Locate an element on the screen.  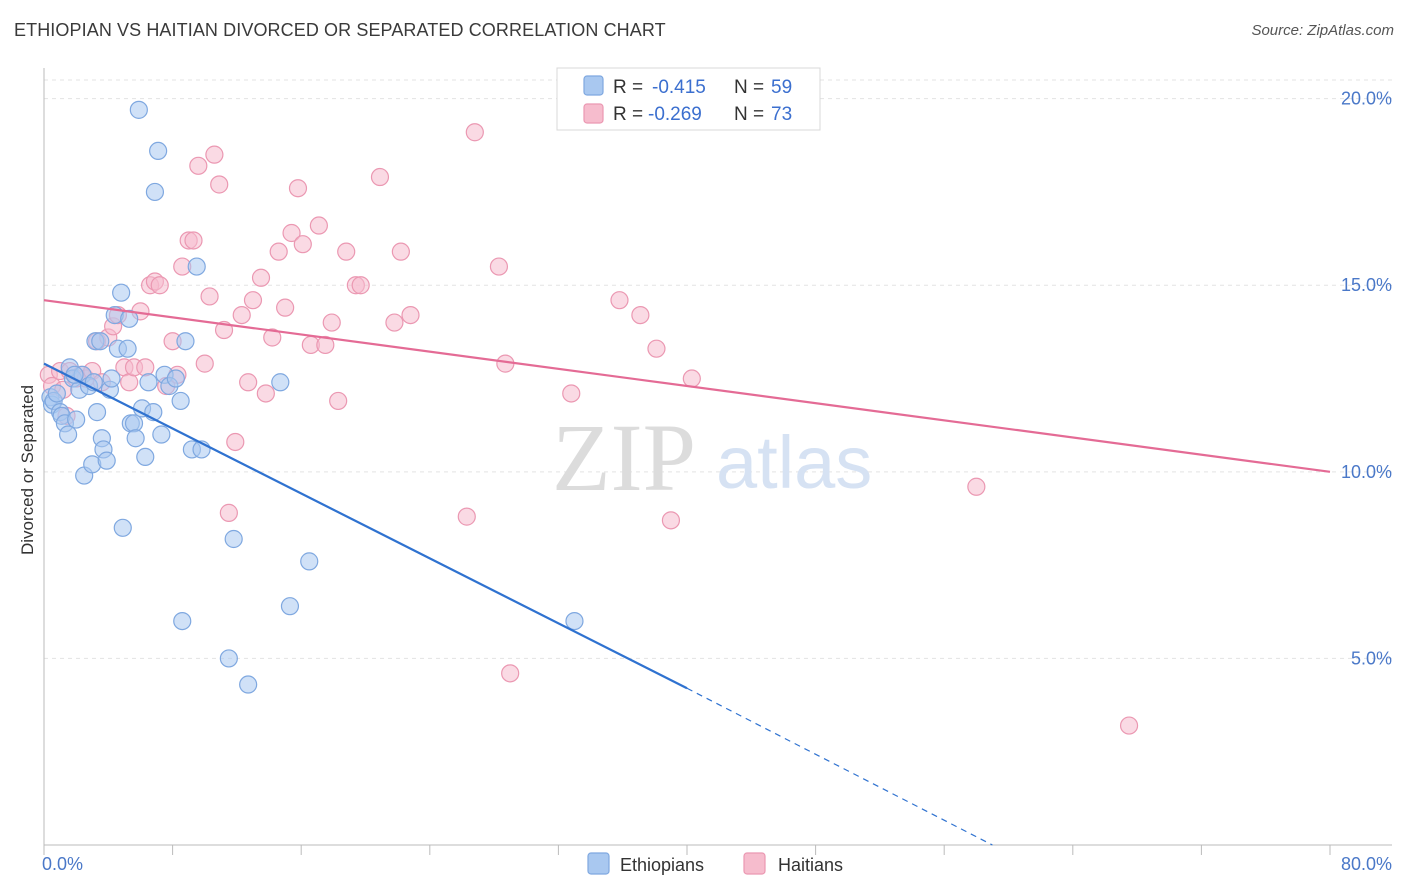
bottom-legend-swatch-haitians is located at coordinates (754, 863).